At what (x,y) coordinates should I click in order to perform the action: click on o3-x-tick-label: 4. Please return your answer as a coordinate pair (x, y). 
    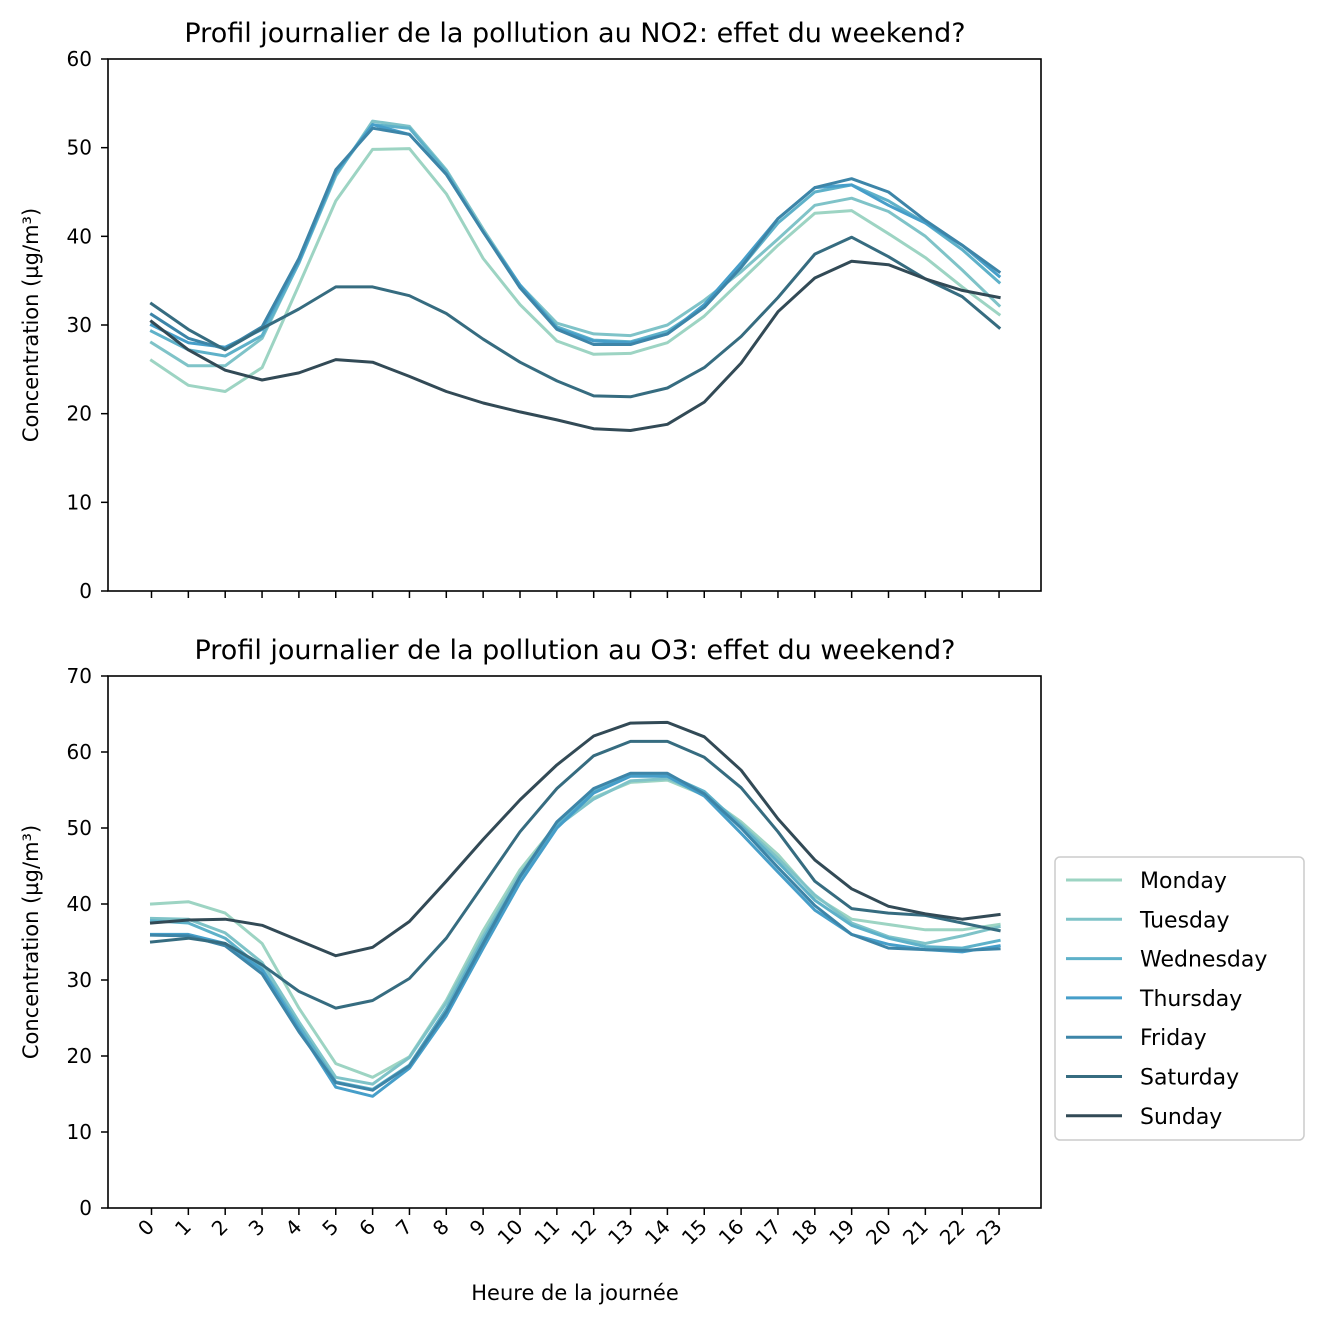
    Looking at the image, I should click on (293, 1228).